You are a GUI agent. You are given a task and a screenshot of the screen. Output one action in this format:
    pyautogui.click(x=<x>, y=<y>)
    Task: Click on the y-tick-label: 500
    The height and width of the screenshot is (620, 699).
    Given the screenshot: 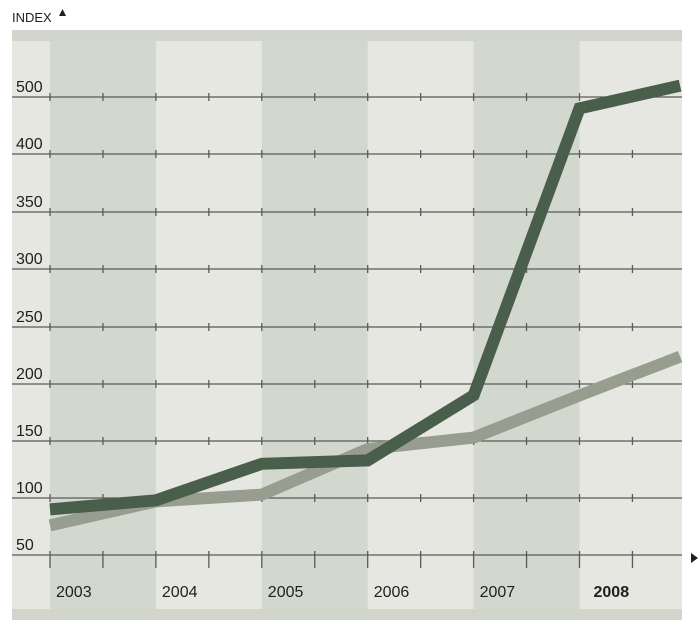 What is the action you would take?
    pyautogui.click(x=29, y=87)
    